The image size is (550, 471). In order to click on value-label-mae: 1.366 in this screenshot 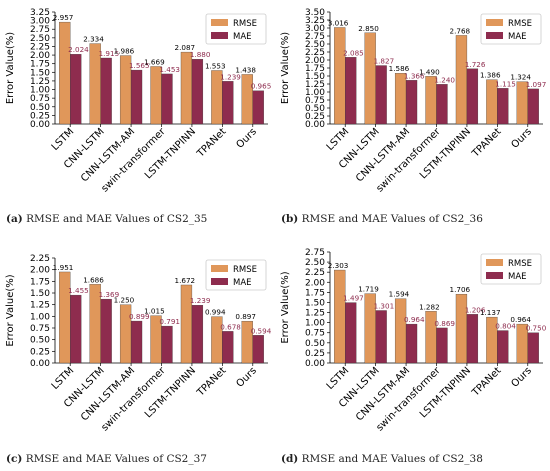, I will do `click(414, 75)`.